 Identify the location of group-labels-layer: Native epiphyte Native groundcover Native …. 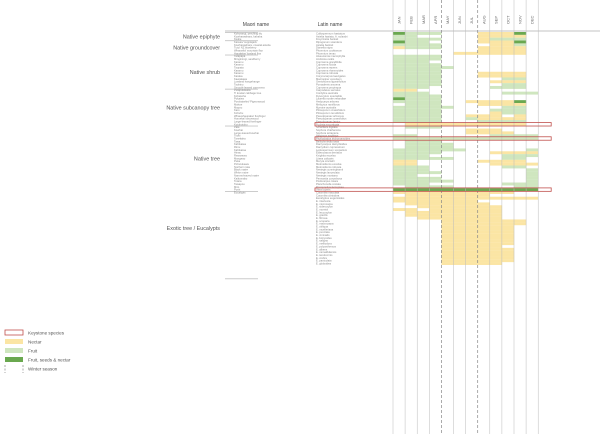
(212, 156).